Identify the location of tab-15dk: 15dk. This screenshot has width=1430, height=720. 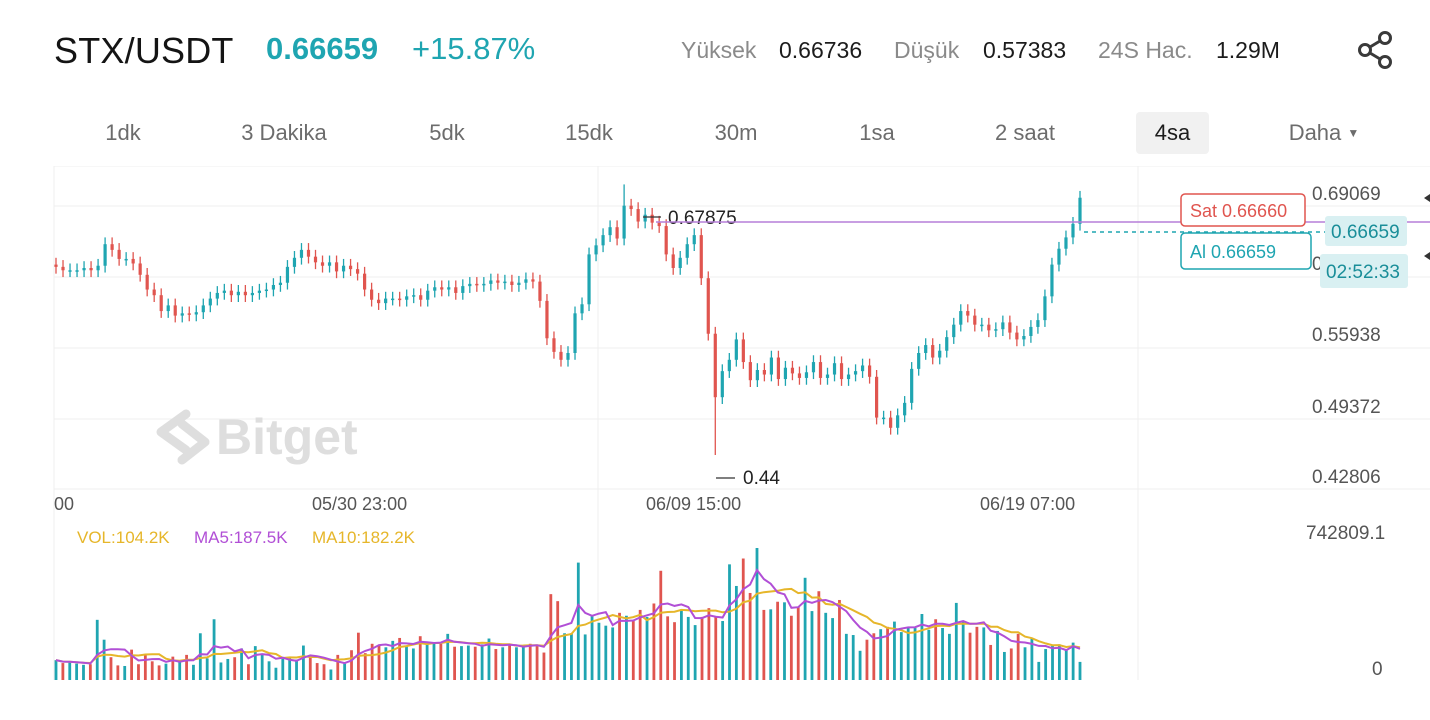
(589, 132).